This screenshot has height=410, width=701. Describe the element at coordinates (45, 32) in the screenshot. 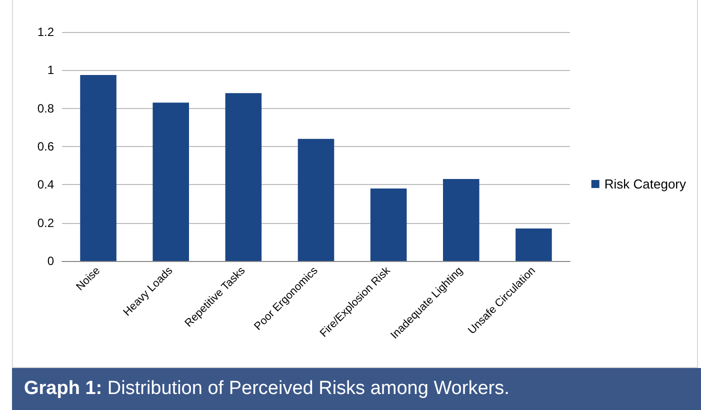

I see `y-tick-label: 1.2` at that location.